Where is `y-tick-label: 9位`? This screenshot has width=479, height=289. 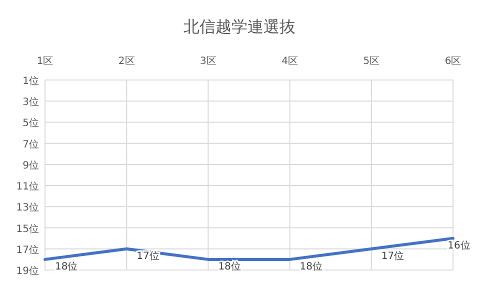
y-tick-label: 9位 is located at coordinates (30, 165).